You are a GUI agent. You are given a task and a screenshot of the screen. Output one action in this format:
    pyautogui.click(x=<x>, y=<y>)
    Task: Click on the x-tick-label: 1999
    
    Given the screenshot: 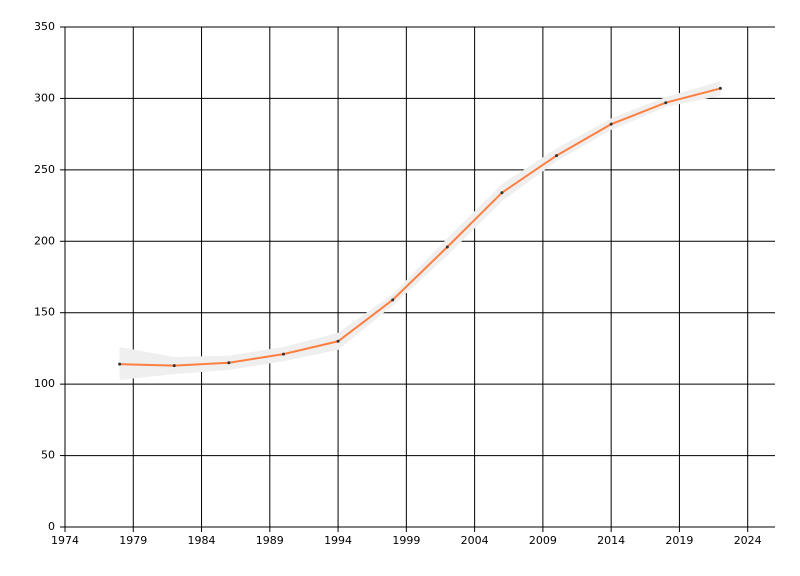 What is the action you would take?
    pyautogui.click(x=406, y=540)
    